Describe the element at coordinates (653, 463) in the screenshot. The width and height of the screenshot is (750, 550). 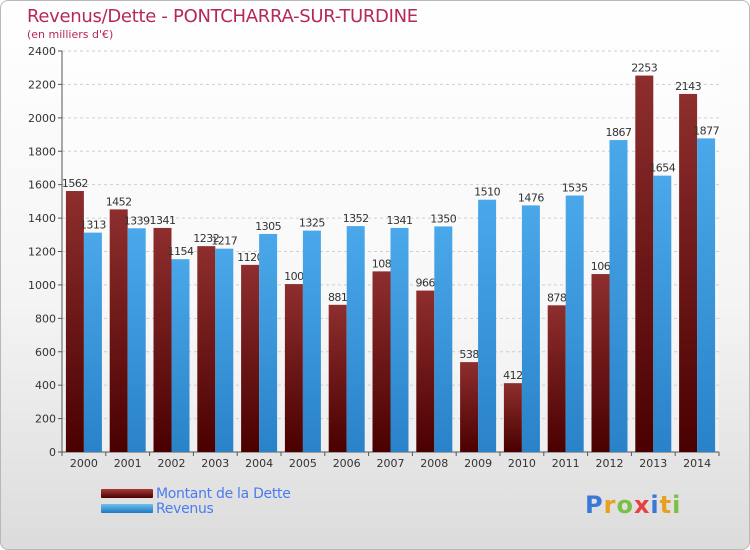
I see `x-tick-label: 2013` at that location.